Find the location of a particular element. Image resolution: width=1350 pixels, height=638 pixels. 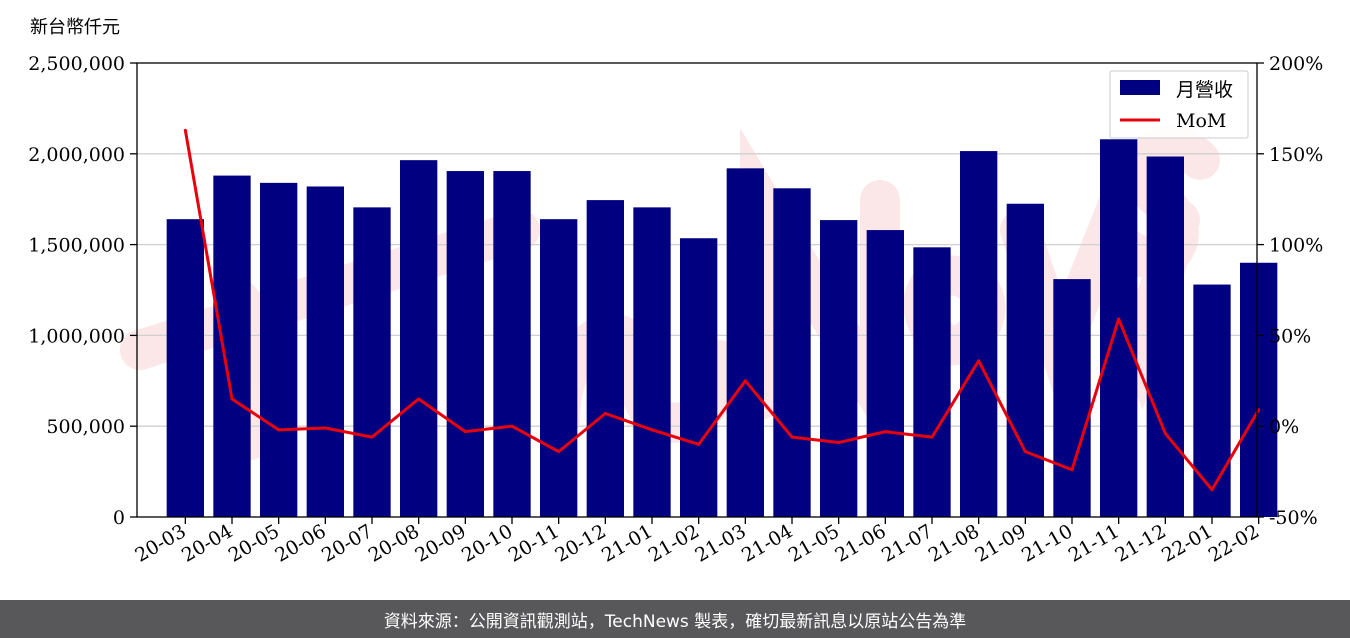

right-tick-label: 0% is located at coordinates (1284, 427).